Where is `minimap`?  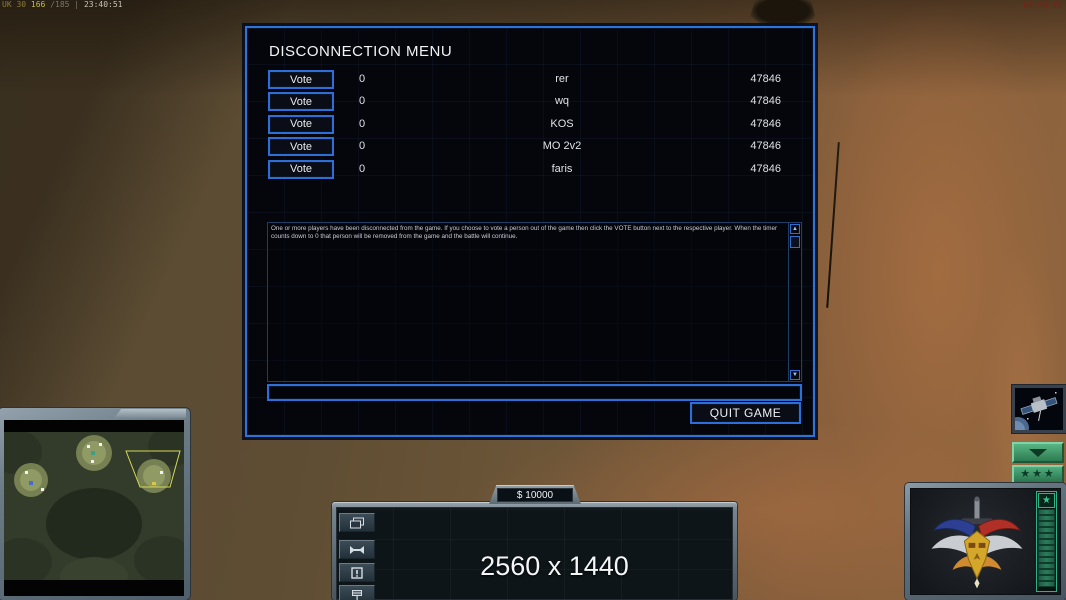
minimap is located at coordinates (94, 506).